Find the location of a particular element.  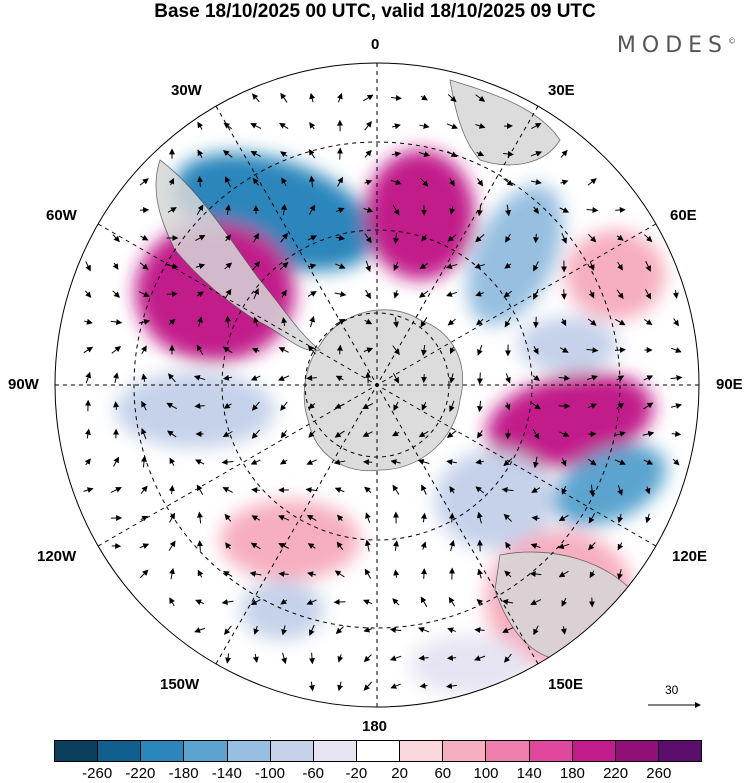

anomaly-high-90e is located at coordinates (570, 420).